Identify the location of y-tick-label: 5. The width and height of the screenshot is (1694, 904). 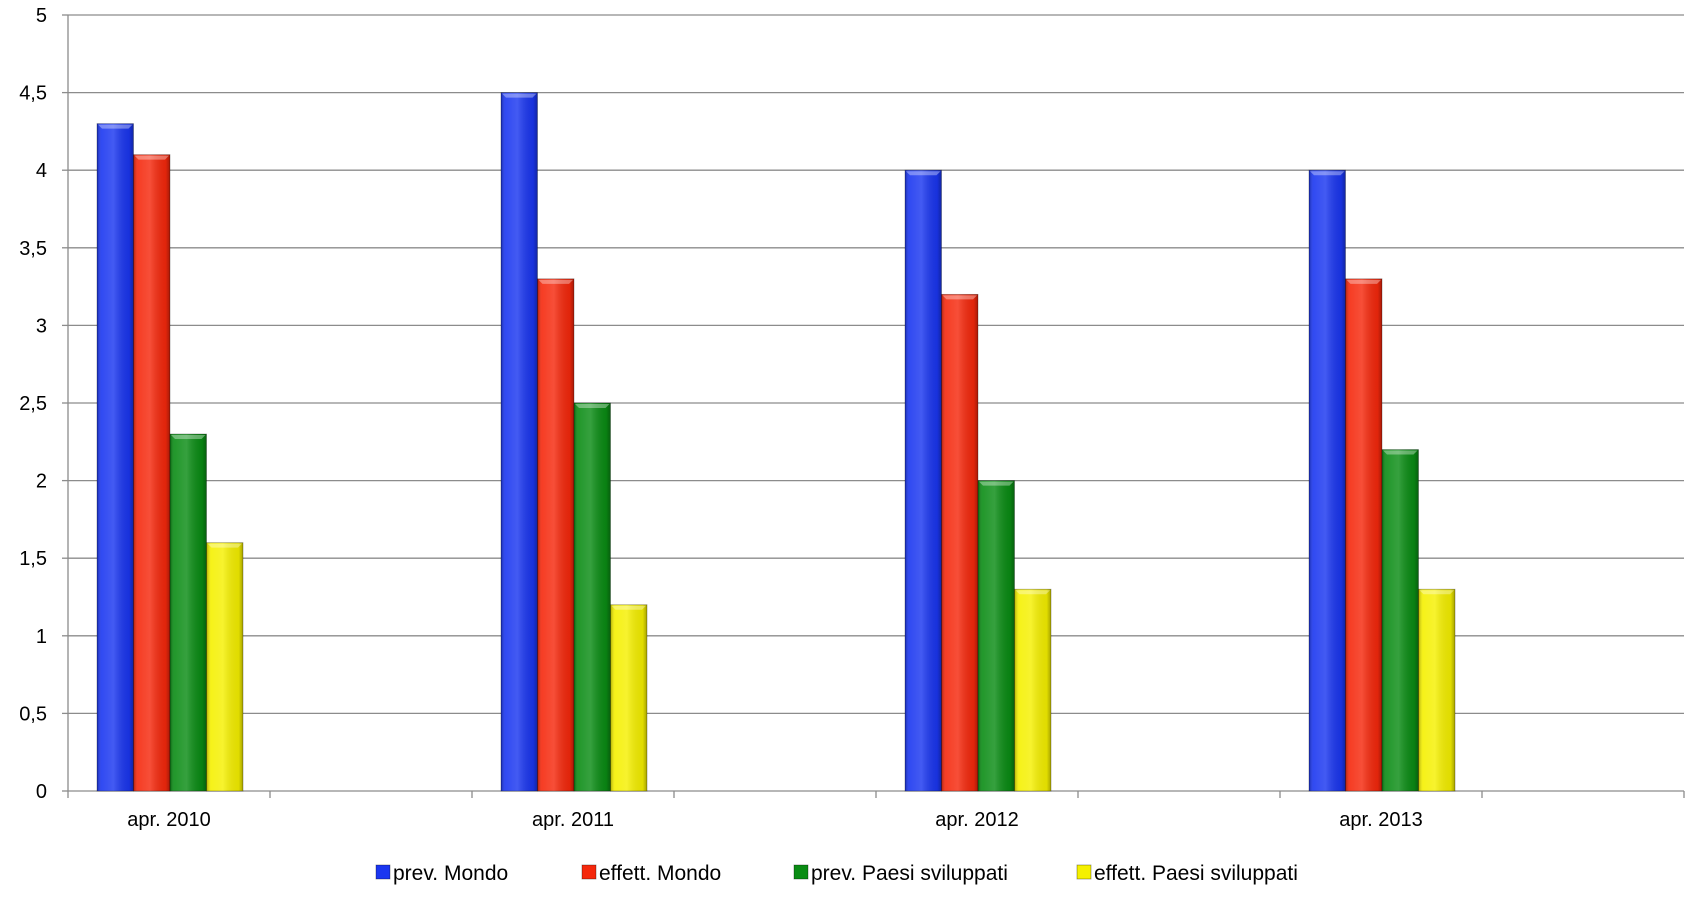
(41, 16).